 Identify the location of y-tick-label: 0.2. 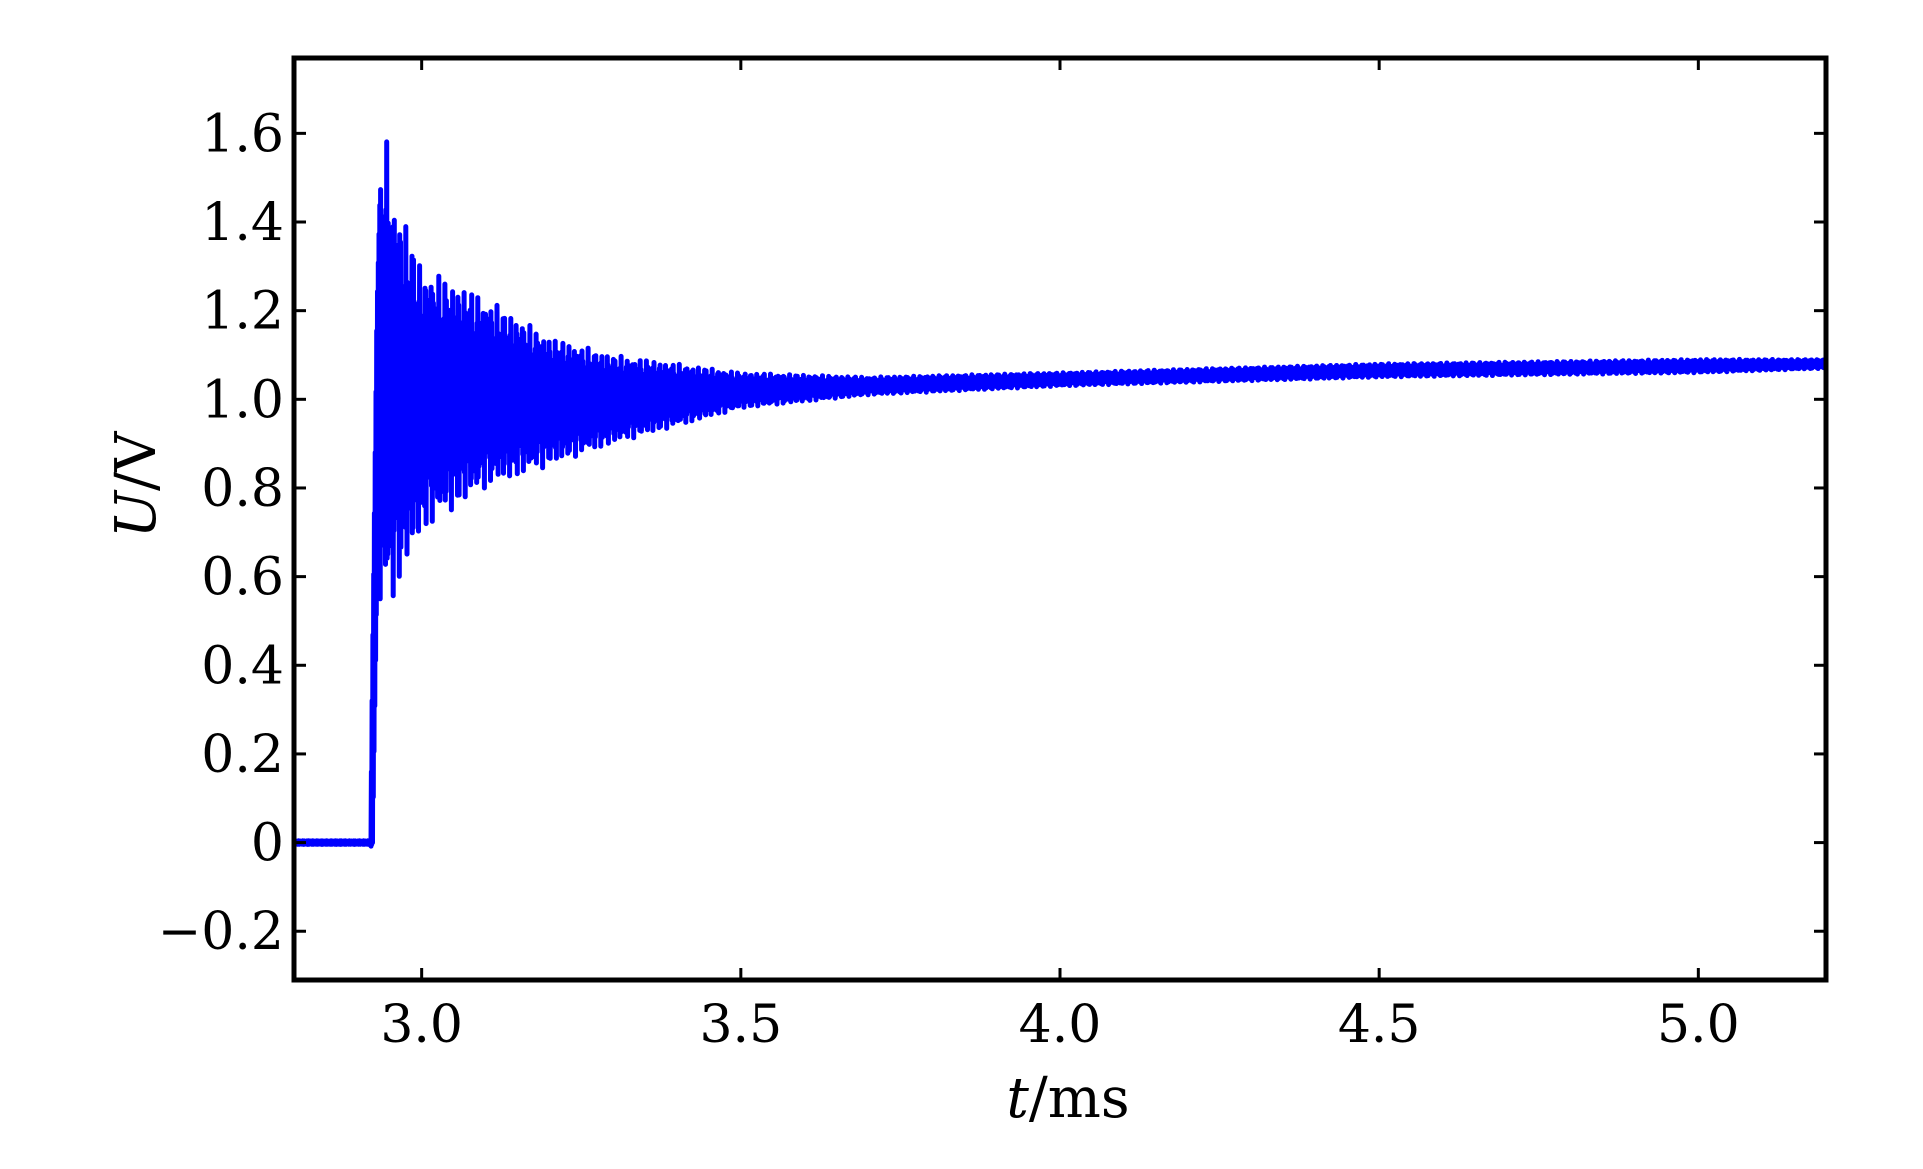
(242, 755).